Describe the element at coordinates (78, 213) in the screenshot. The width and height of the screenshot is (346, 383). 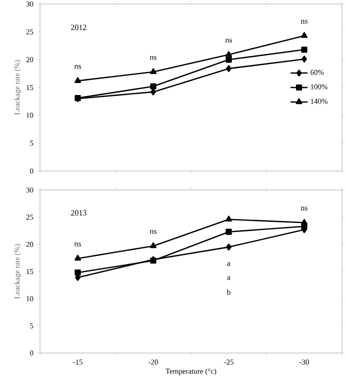
I see `annotation: 2013` at that location.